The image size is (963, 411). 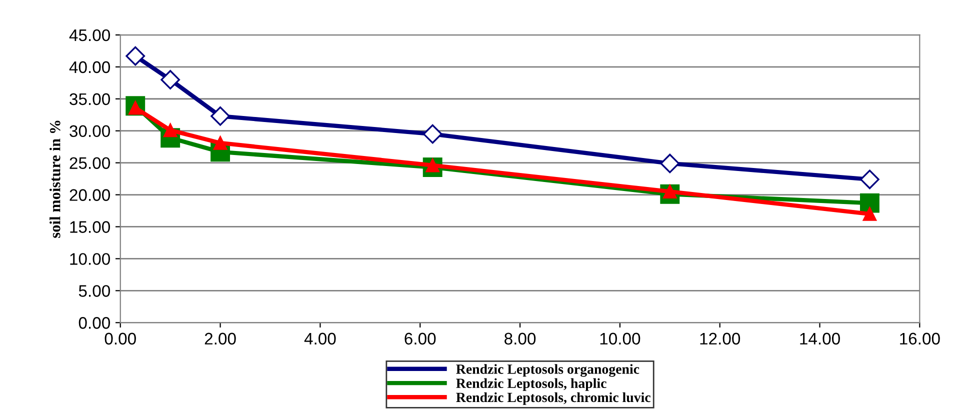 What do you see at coordinates (420, 338) in the screenshot?
I see `x-tick-label: 6.00` at bounding box center [420, 338].